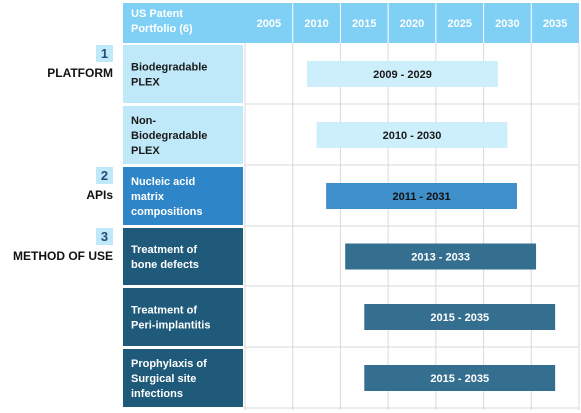 The height and width of the screenshot is (413, 581). What do you see at coordinates (169, 364) in the screenshot?
I see `row-label-line: Prophylaxis of` at bounding box center [169, 364].